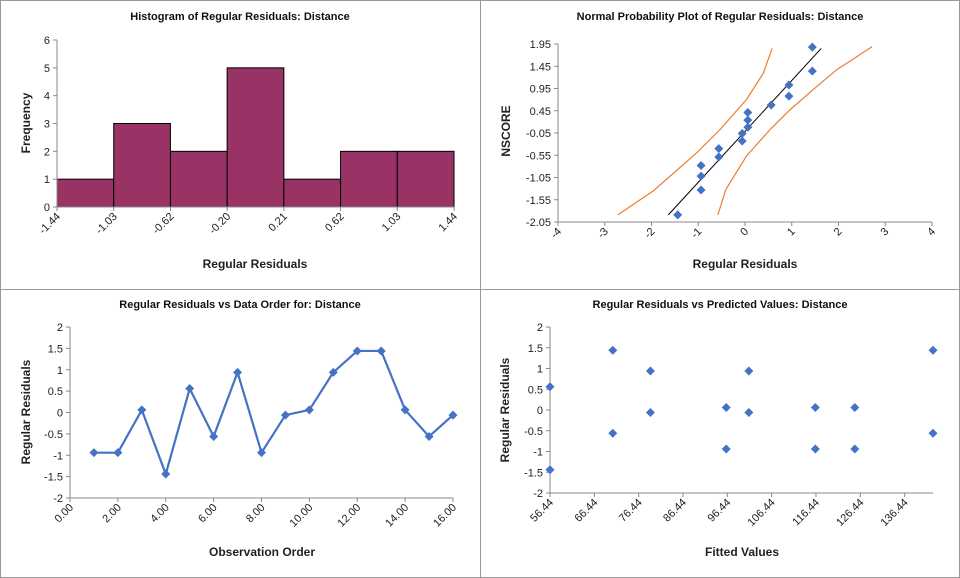 Image resolution: width=960 pixels, height=578 pixels. What do you see at coordinates (273, 413) in the screenshot?
I see `series-line` at bounding box center [273, 413].